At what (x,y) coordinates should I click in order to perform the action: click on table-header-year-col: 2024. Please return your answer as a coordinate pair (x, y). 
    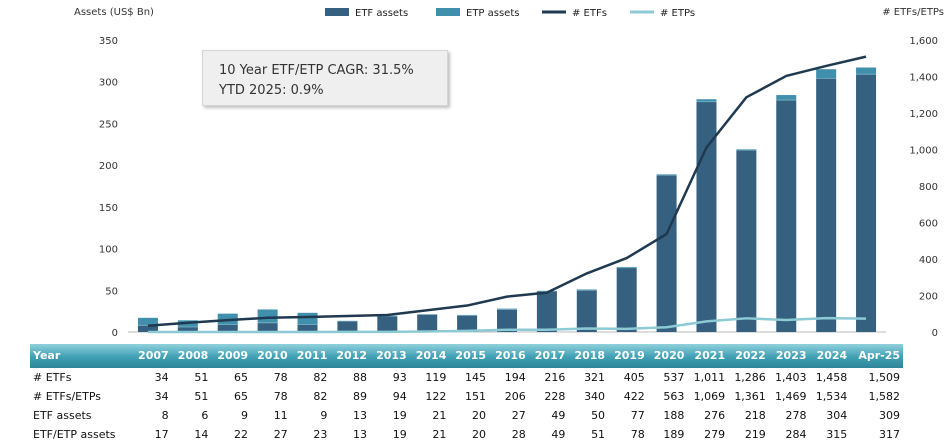
    Looking at the image, I should click on (830, 356).